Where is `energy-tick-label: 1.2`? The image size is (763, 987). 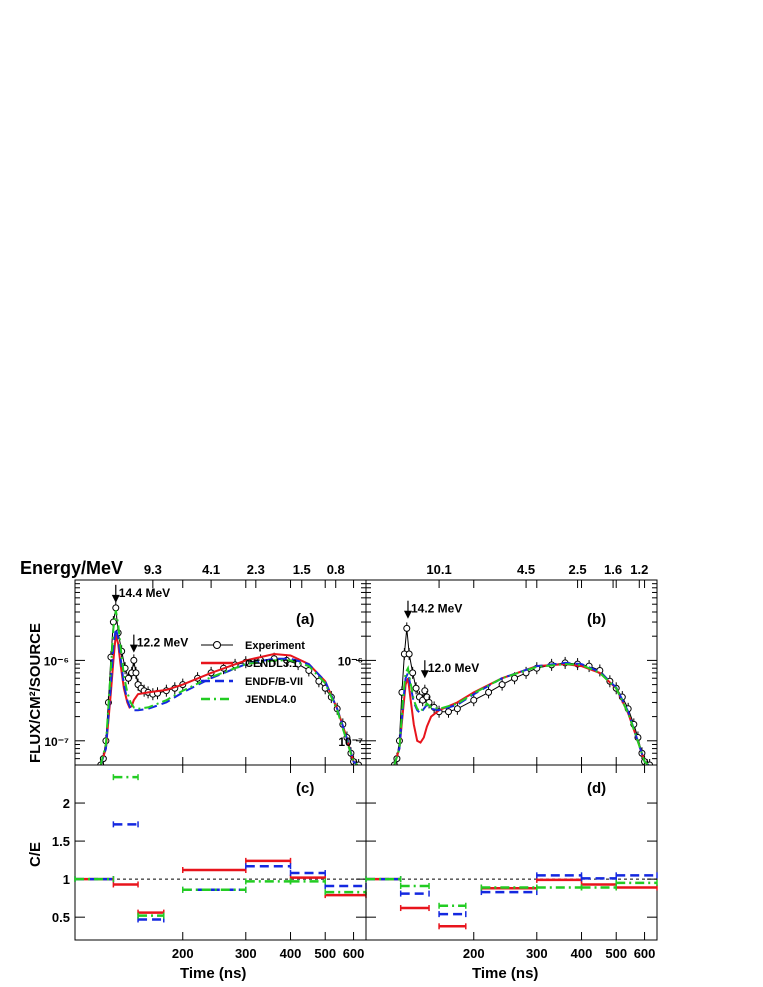 energy-tick-label: 1.2 is located at coordinates (639, 569).